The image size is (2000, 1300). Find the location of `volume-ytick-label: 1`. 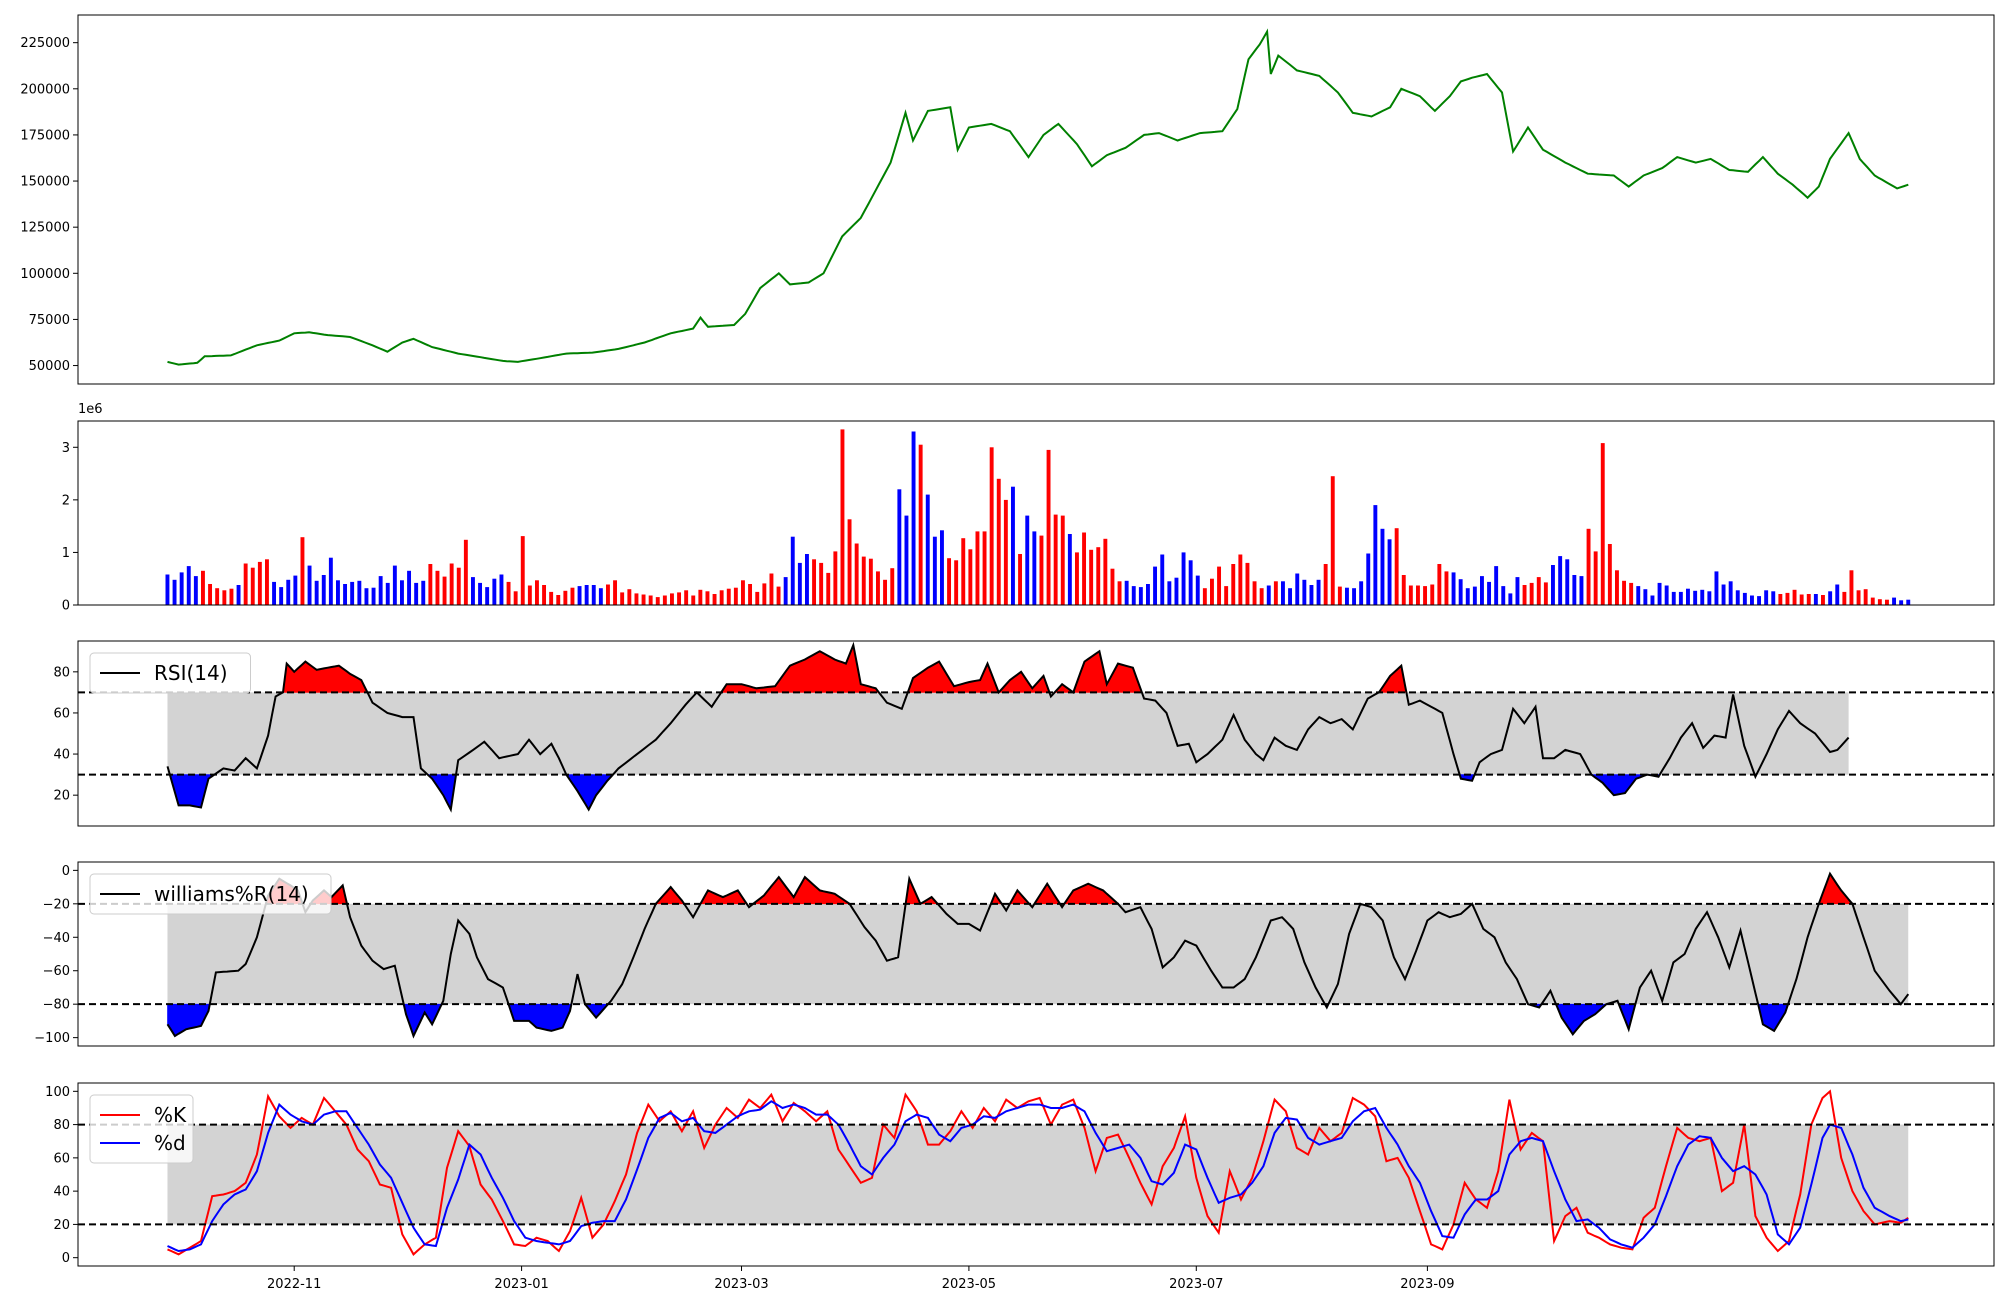

volume-ytick-label: 1 is located at coordinates (66, 553).